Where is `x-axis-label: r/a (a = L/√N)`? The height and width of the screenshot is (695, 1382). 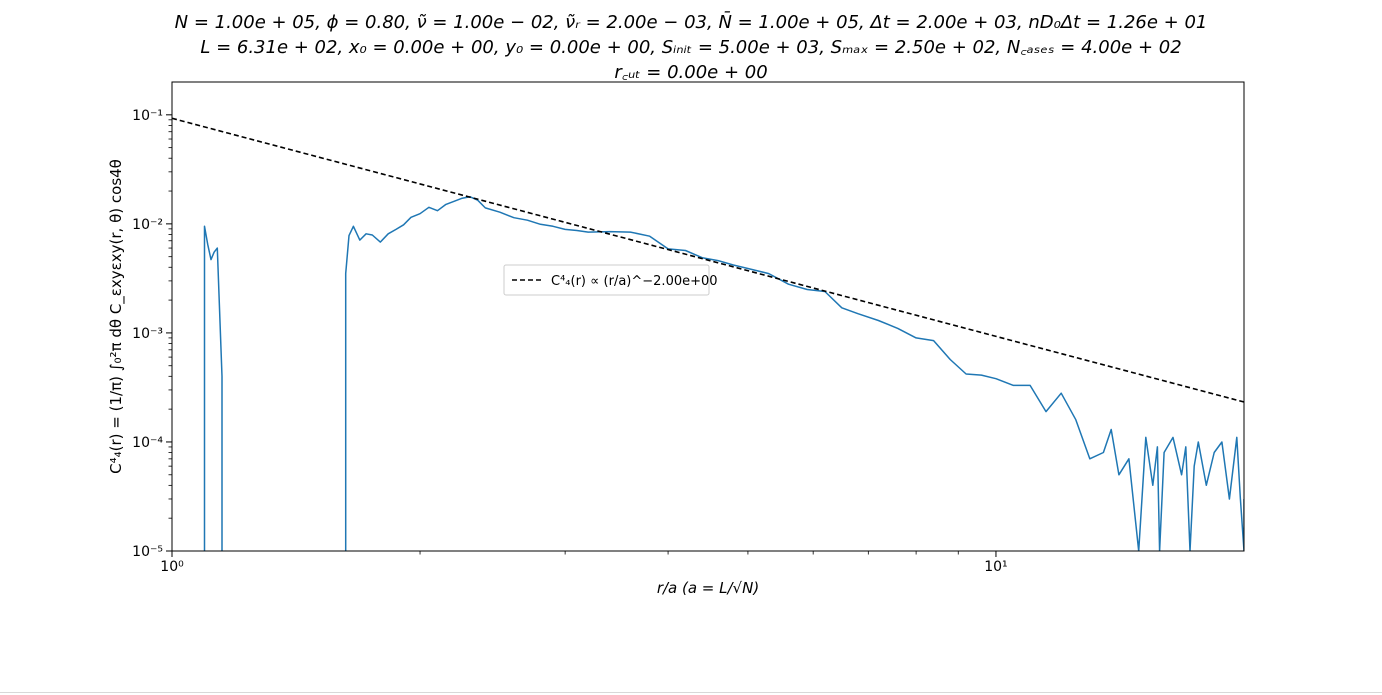
x-axis-label: r/a (a = L/√N) is located at coordinates (708, 588).